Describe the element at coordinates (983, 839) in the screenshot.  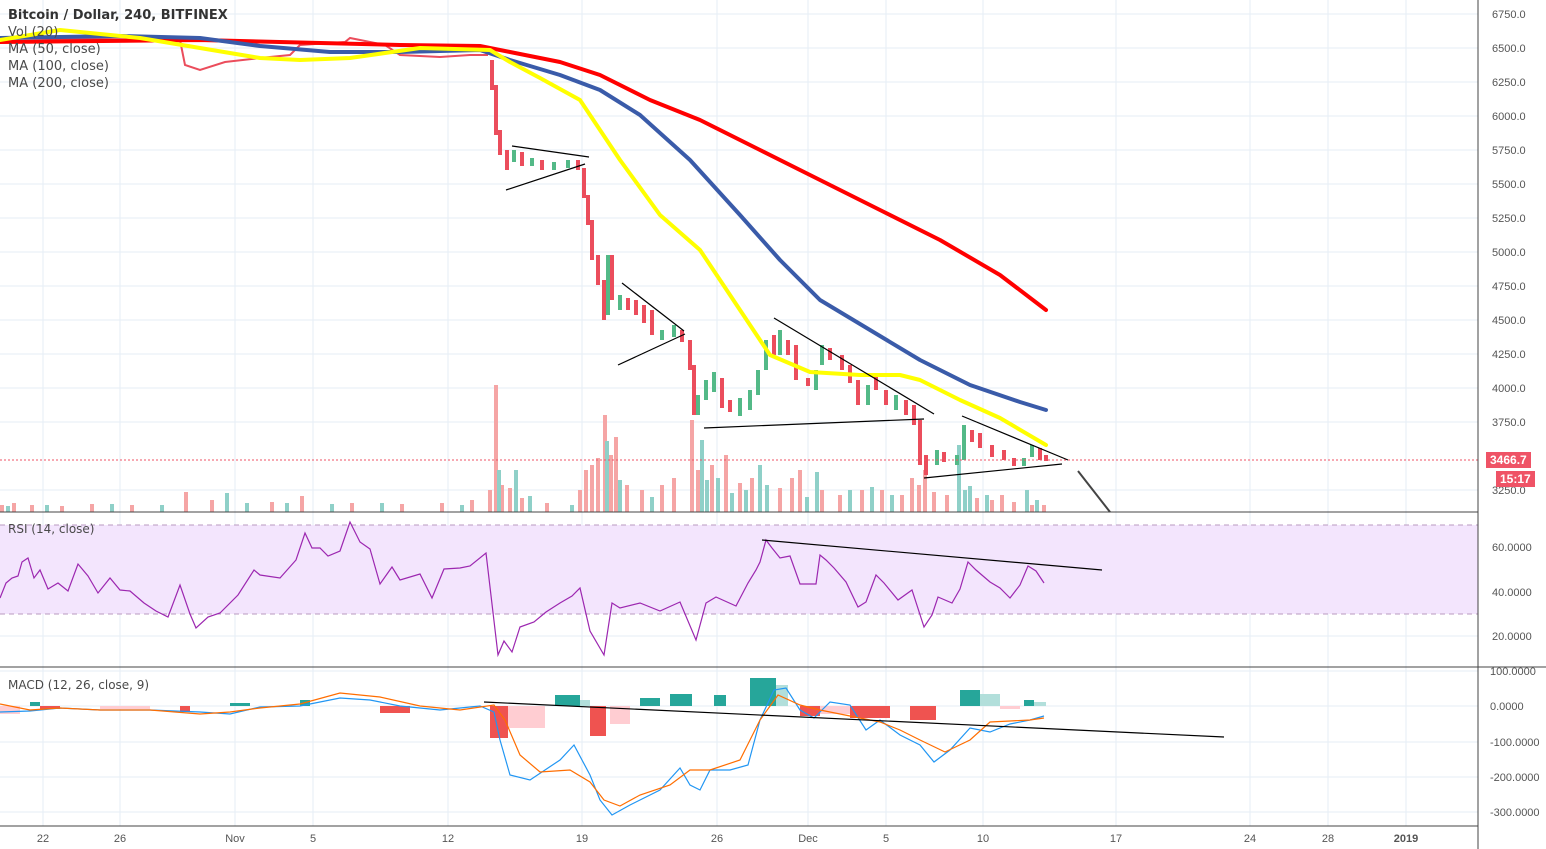
I see `svg-text: 10` at that location.